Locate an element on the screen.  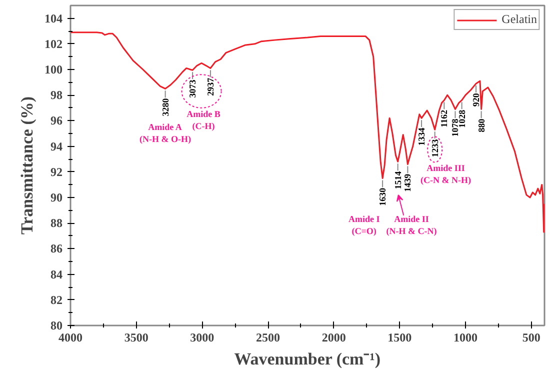
annotation: Amide II (N-H & C-N) is located at coordinates (411, 225).